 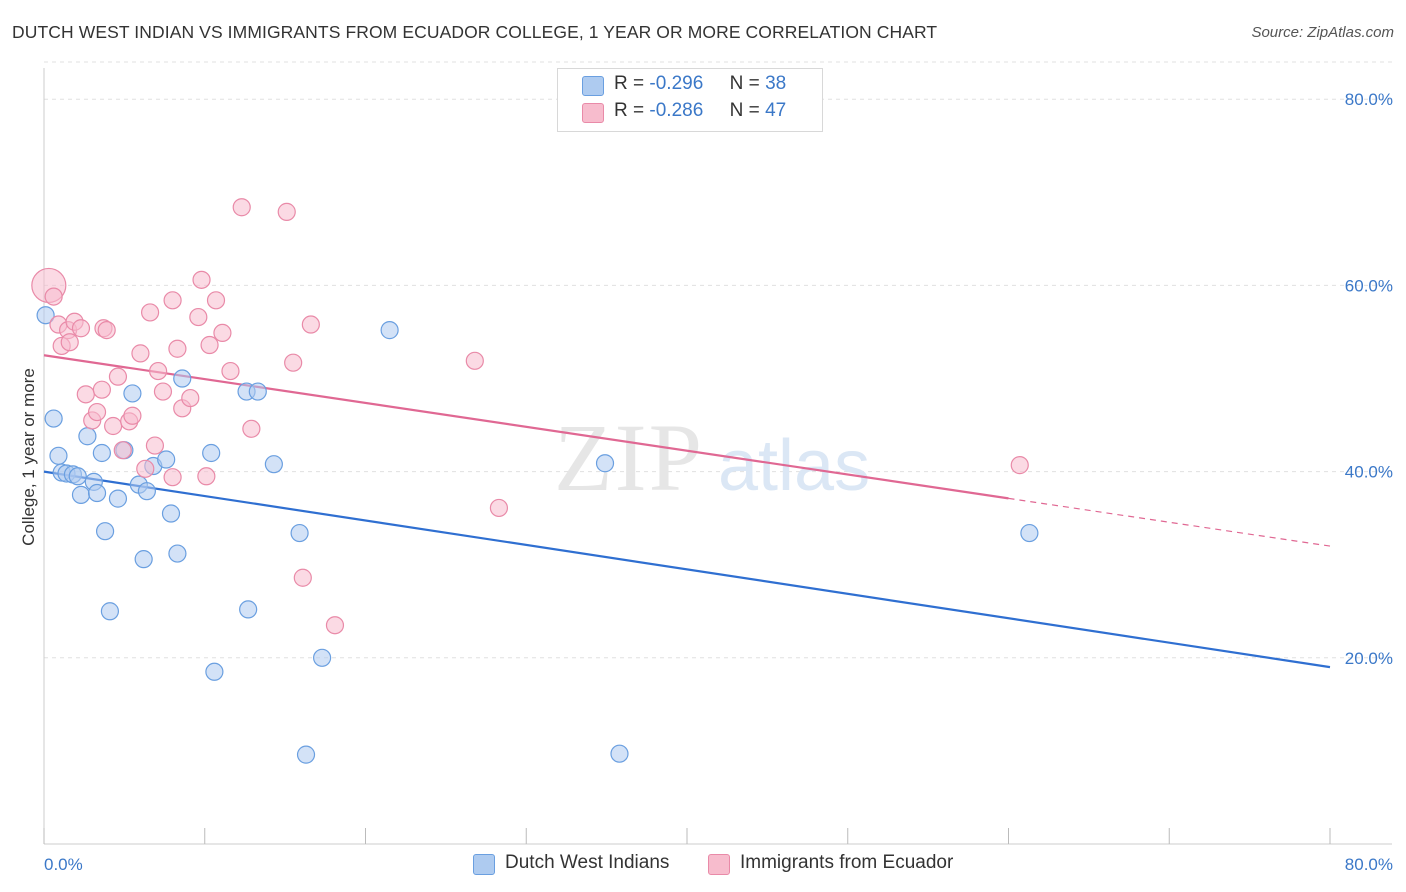 What do you see at coordinates (28, 457) in the screenshot?
I see `y-axis-label: College, 1 year or more` at bounding box center [28, 457].